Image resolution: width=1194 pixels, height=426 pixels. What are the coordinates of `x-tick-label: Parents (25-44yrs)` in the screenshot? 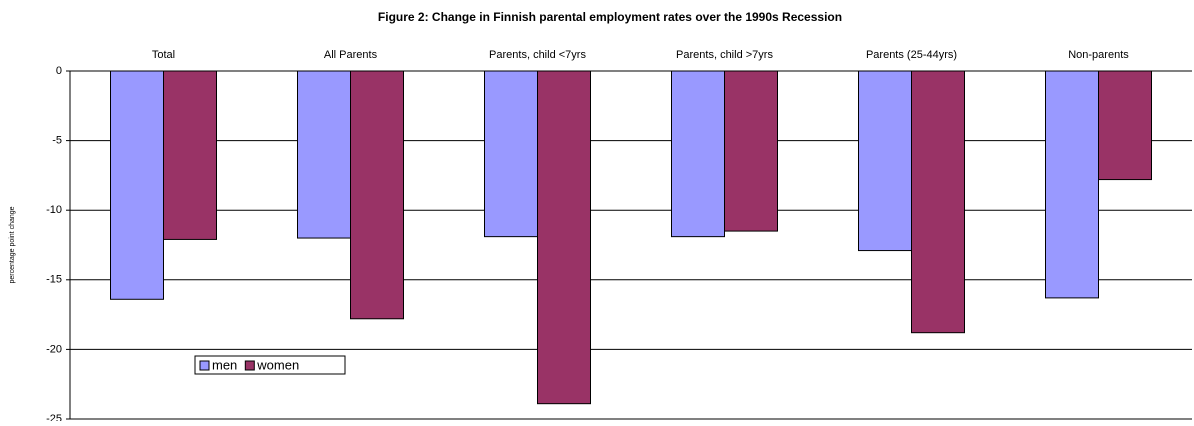 It's located at (911, 55).